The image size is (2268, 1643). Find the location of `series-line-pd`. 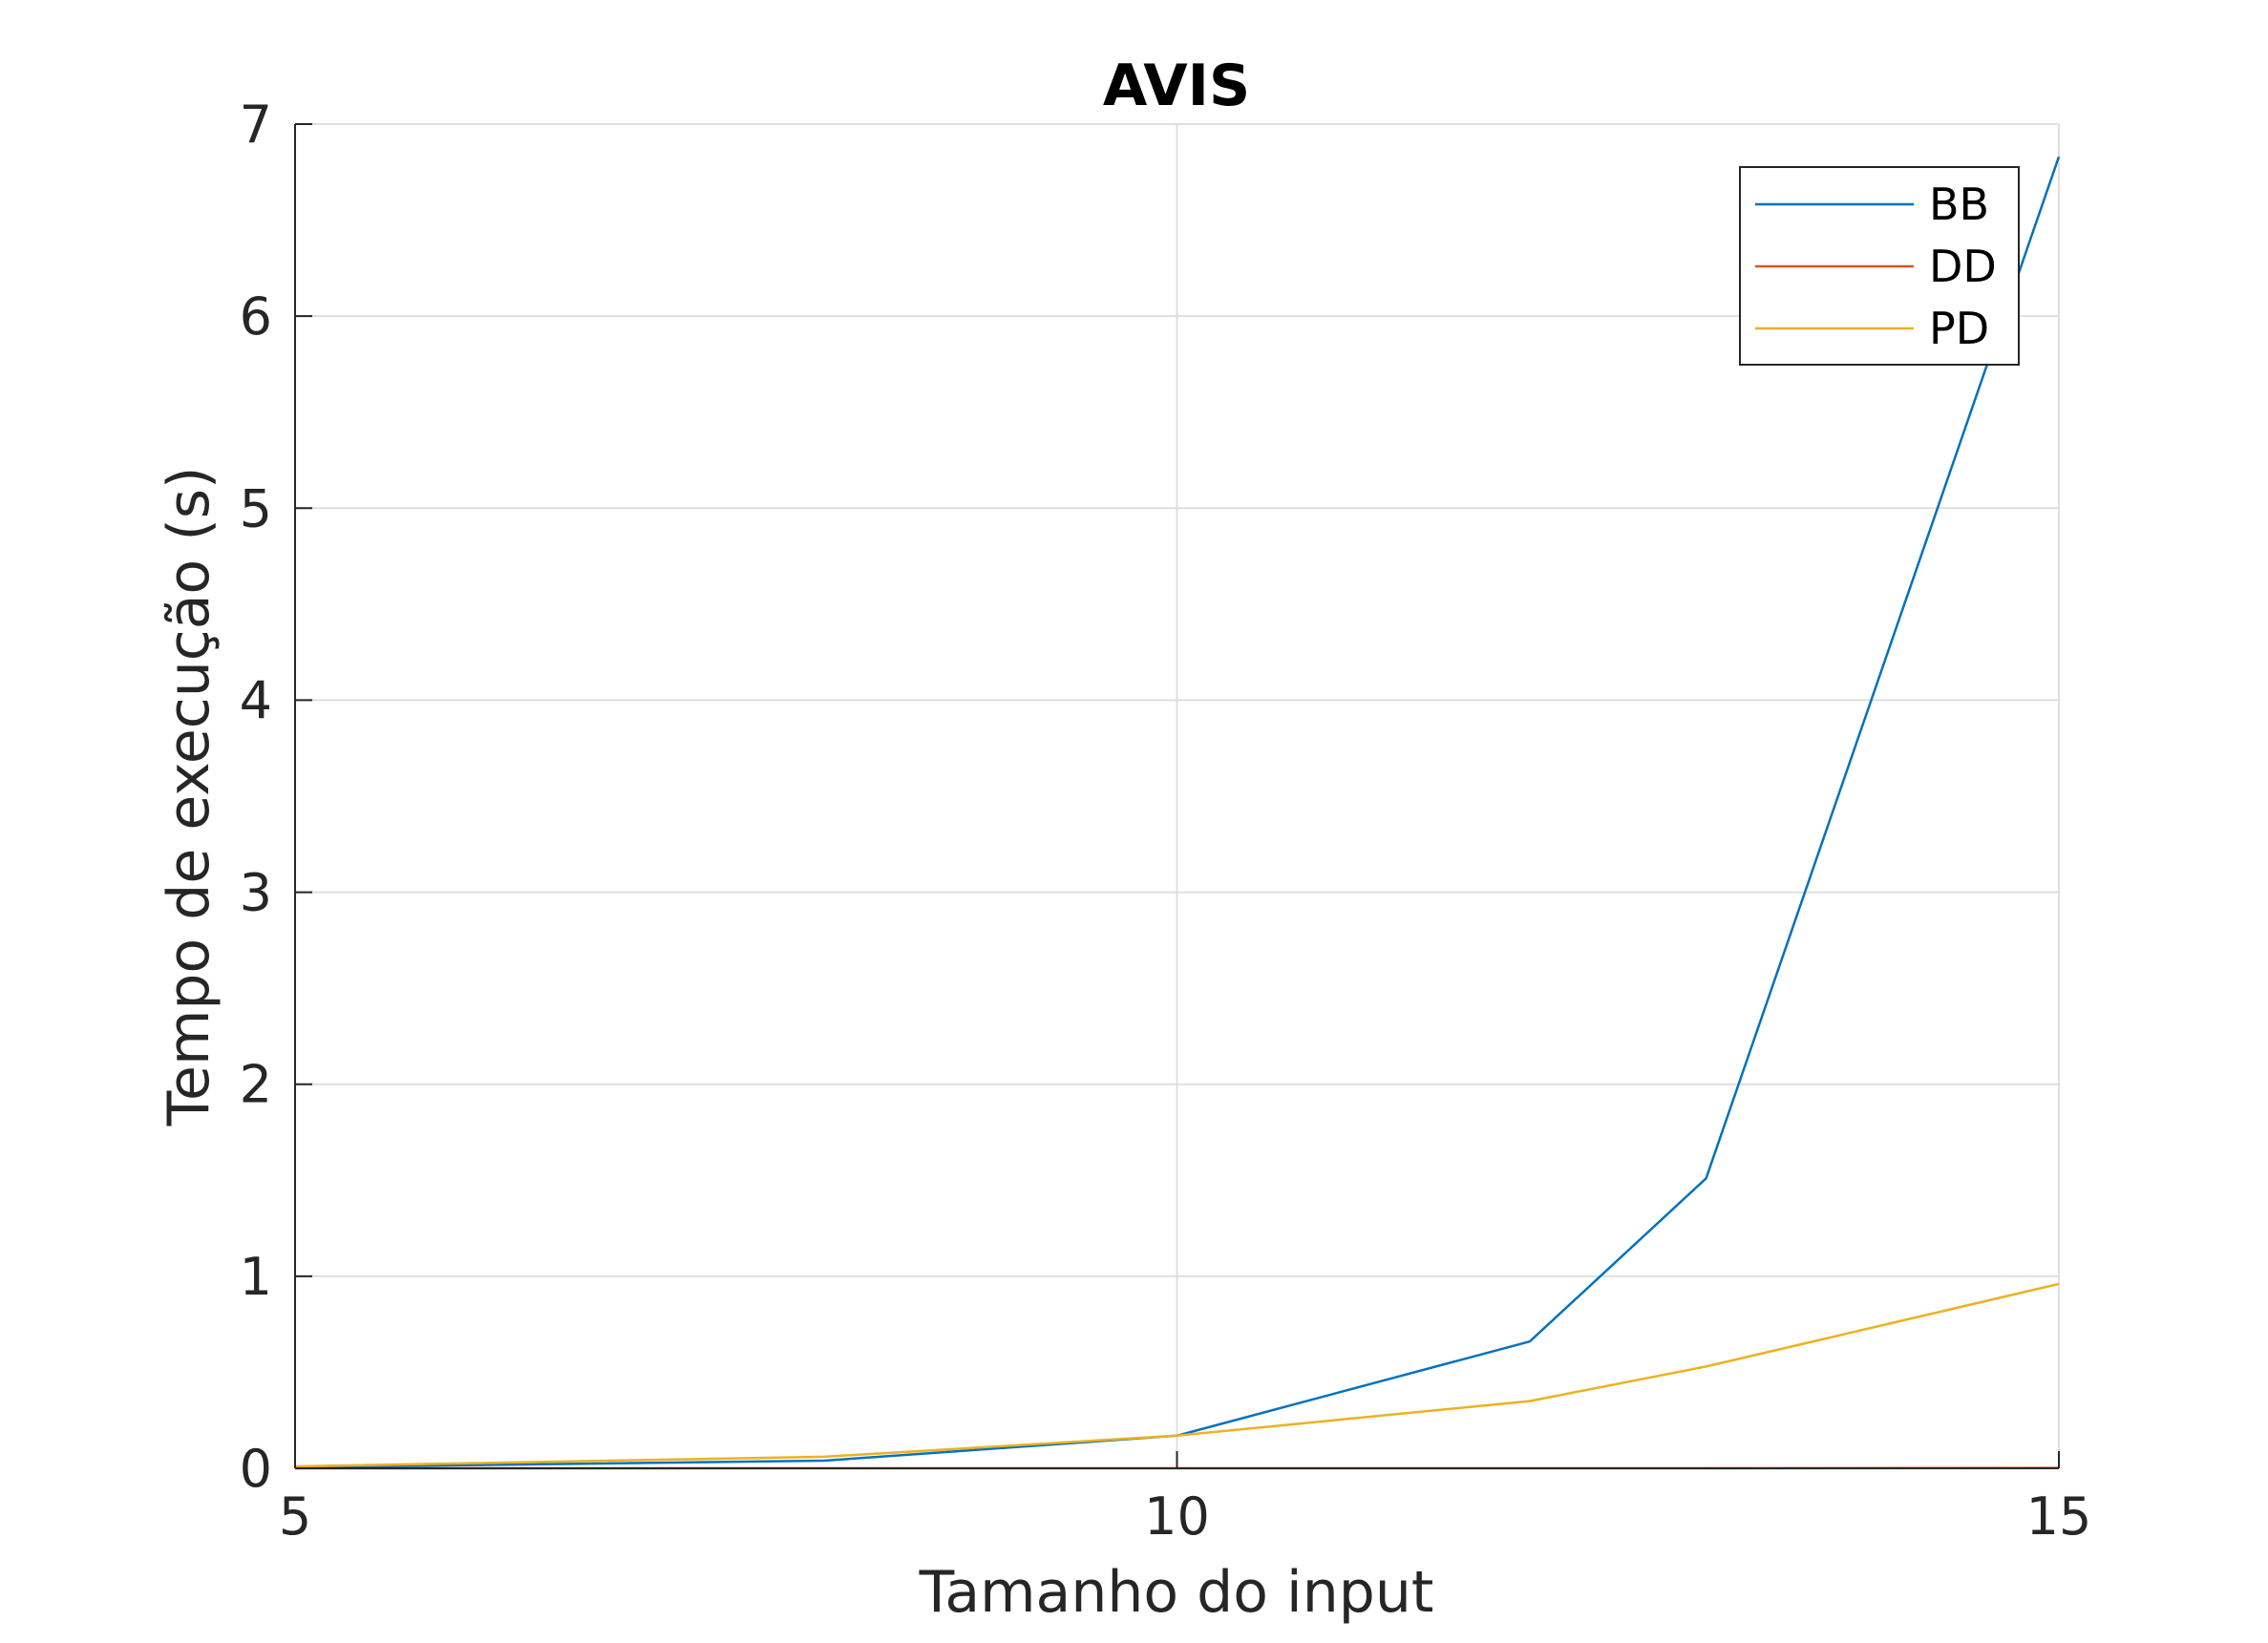

series-line-pd is located at coordinates (1177, 1375).